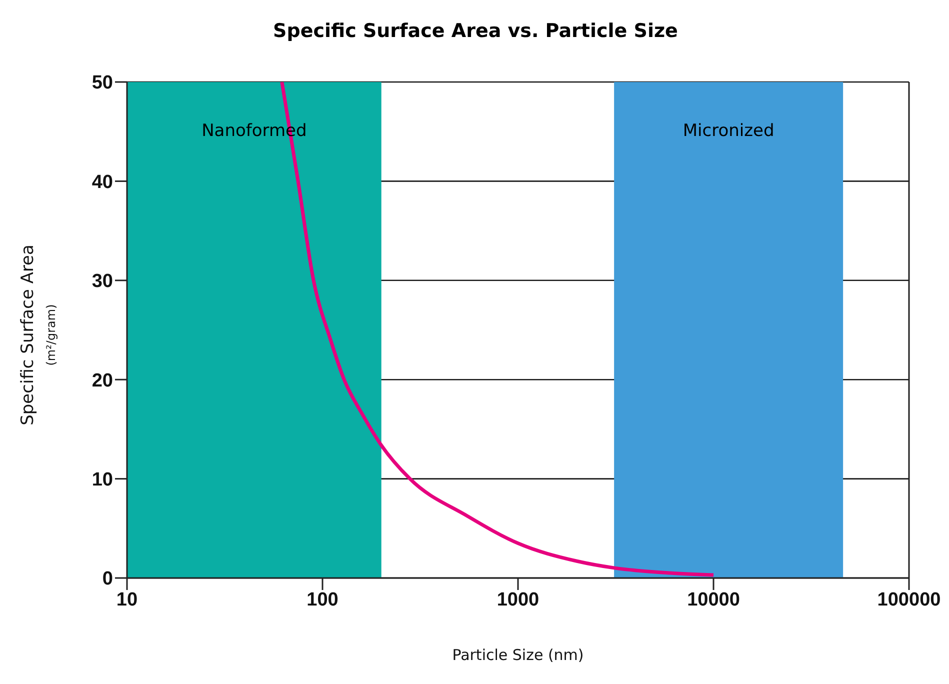 The width and height of the screenshot is (949, 684). I want to click on y-tick-label: 0, so click(107, 579).